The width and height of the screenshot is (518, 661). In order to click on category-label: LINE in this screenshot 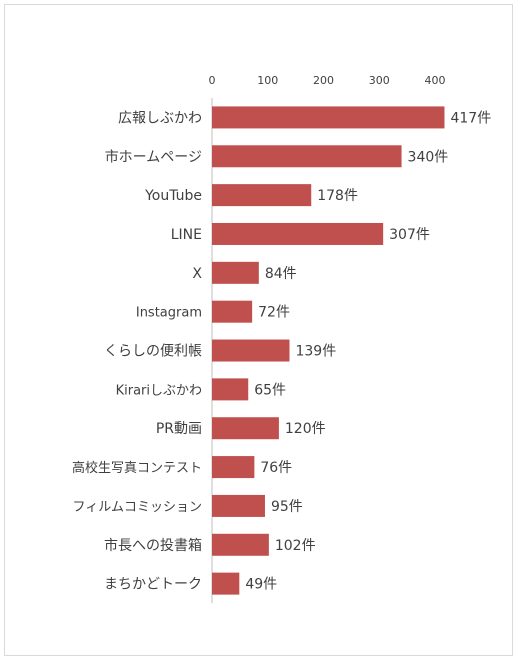, I will do `click(186, 235)`.